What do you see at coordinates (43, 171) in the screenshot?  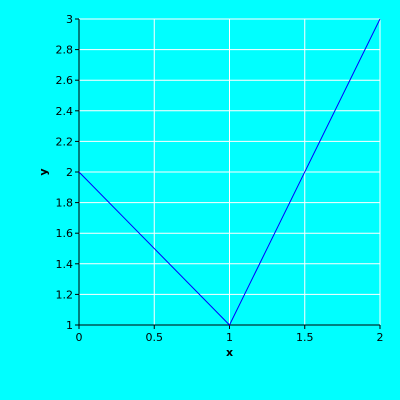 I see `y-axis-title: y` at bounding box center [43, 171].